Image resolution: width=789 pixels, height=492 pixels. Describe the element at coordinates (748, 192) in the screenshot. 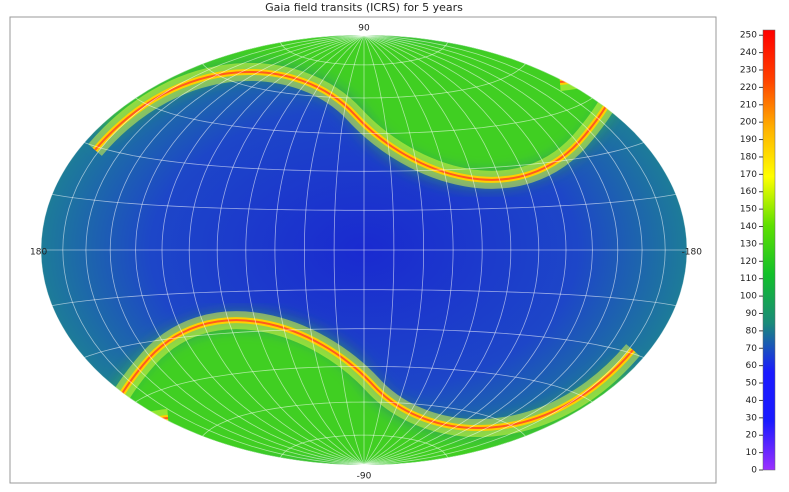

I see `colorbar-tick-label: 160` at that location.